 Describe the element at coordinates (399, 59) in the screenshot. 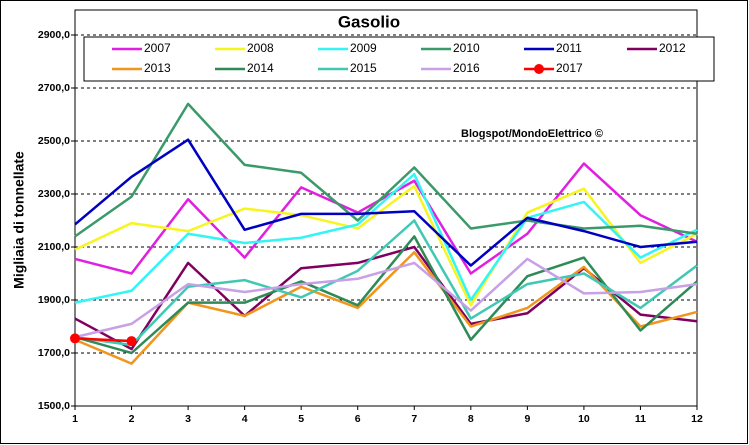

I see `legend` at that location.